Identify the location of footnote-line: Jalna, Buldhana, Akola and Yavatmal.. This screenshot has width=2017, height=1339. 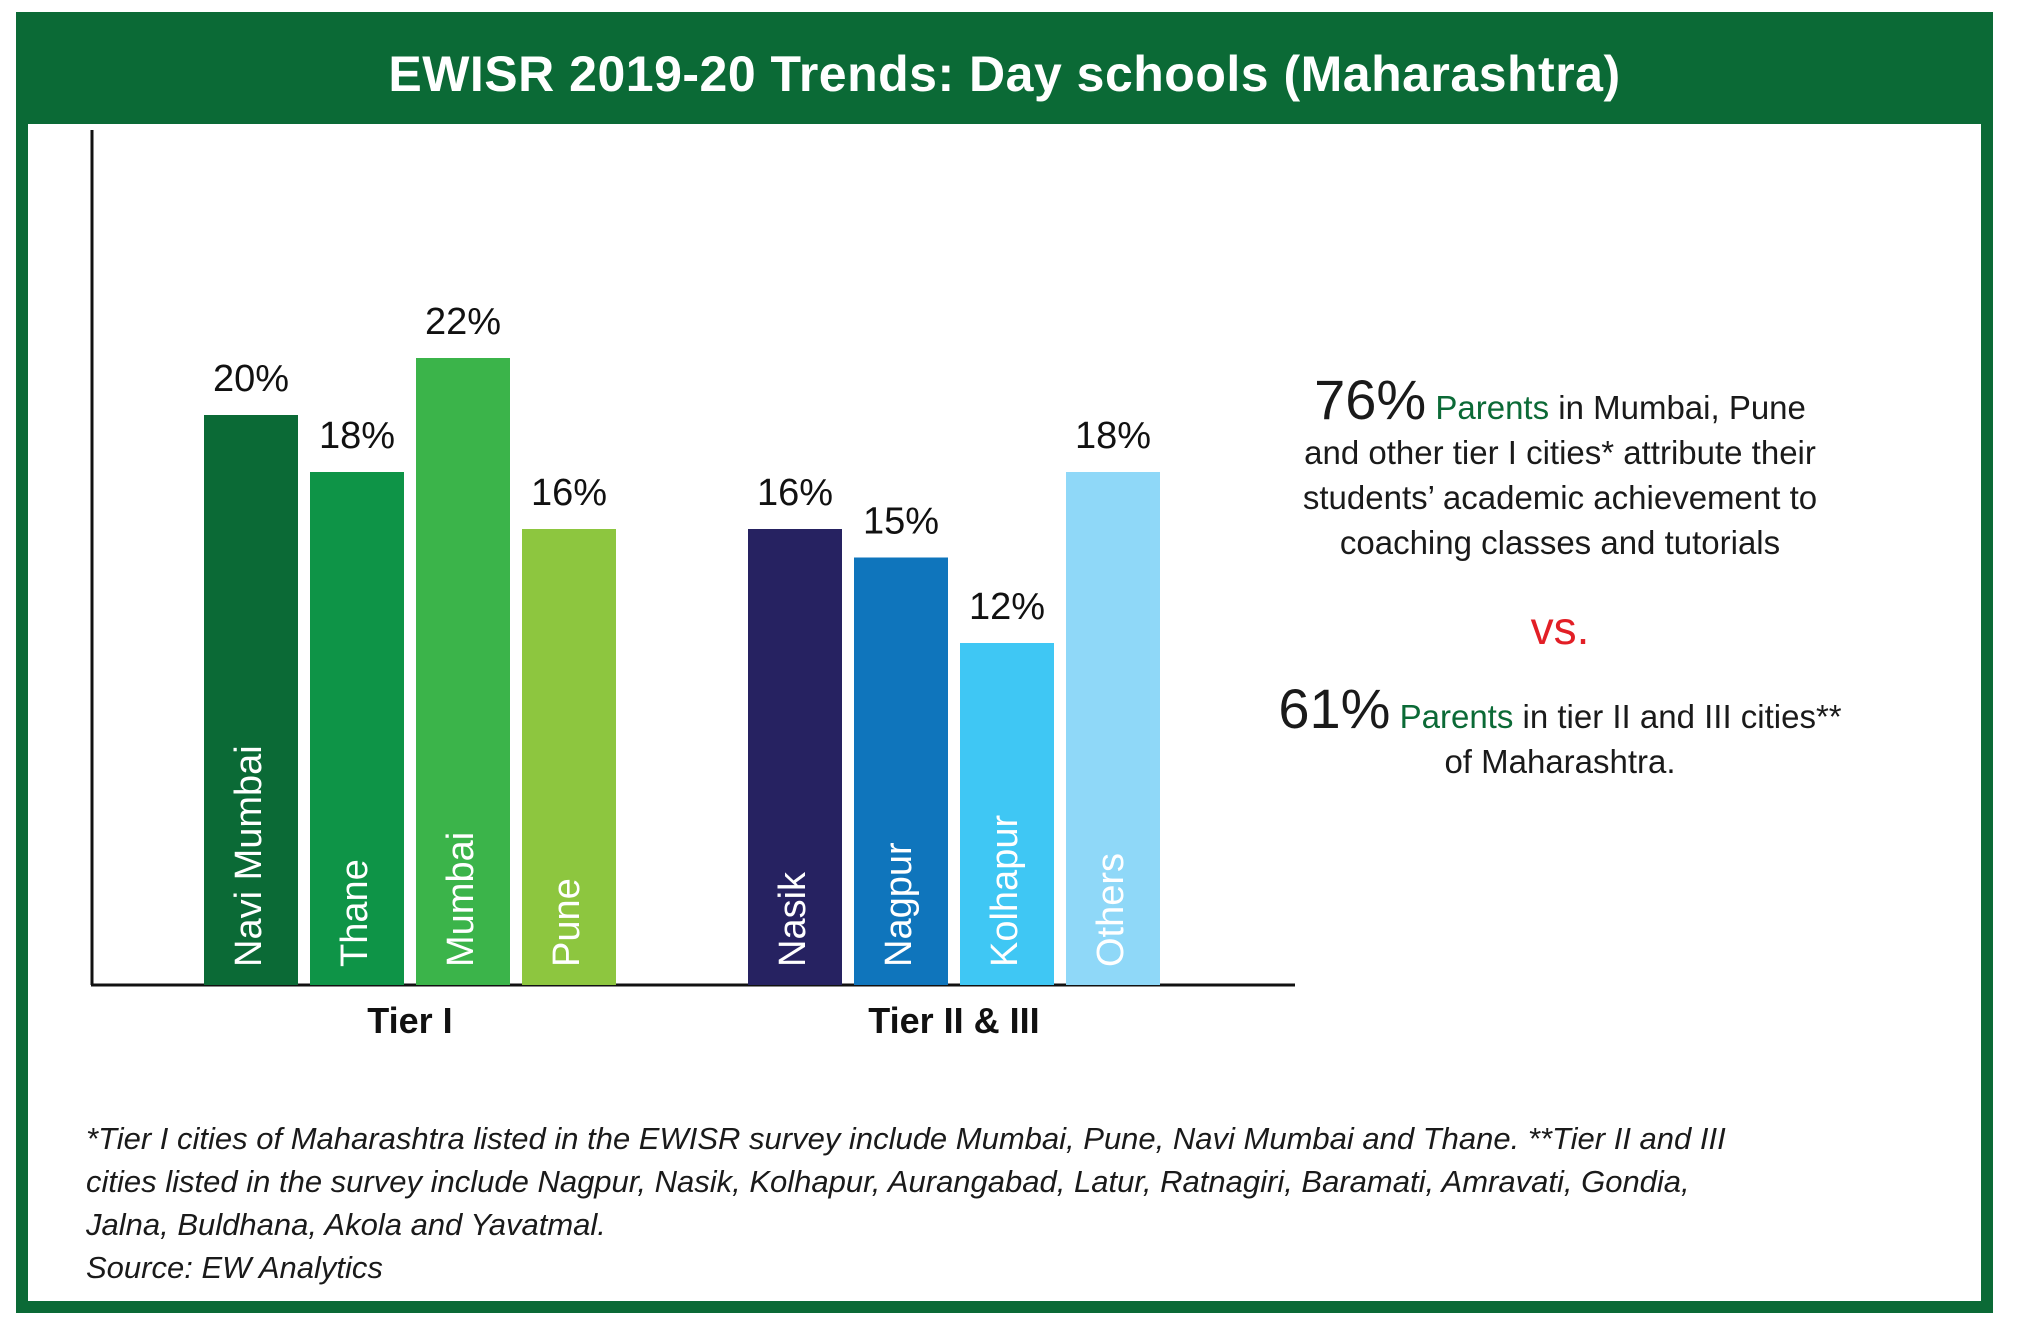
(346, 1224).